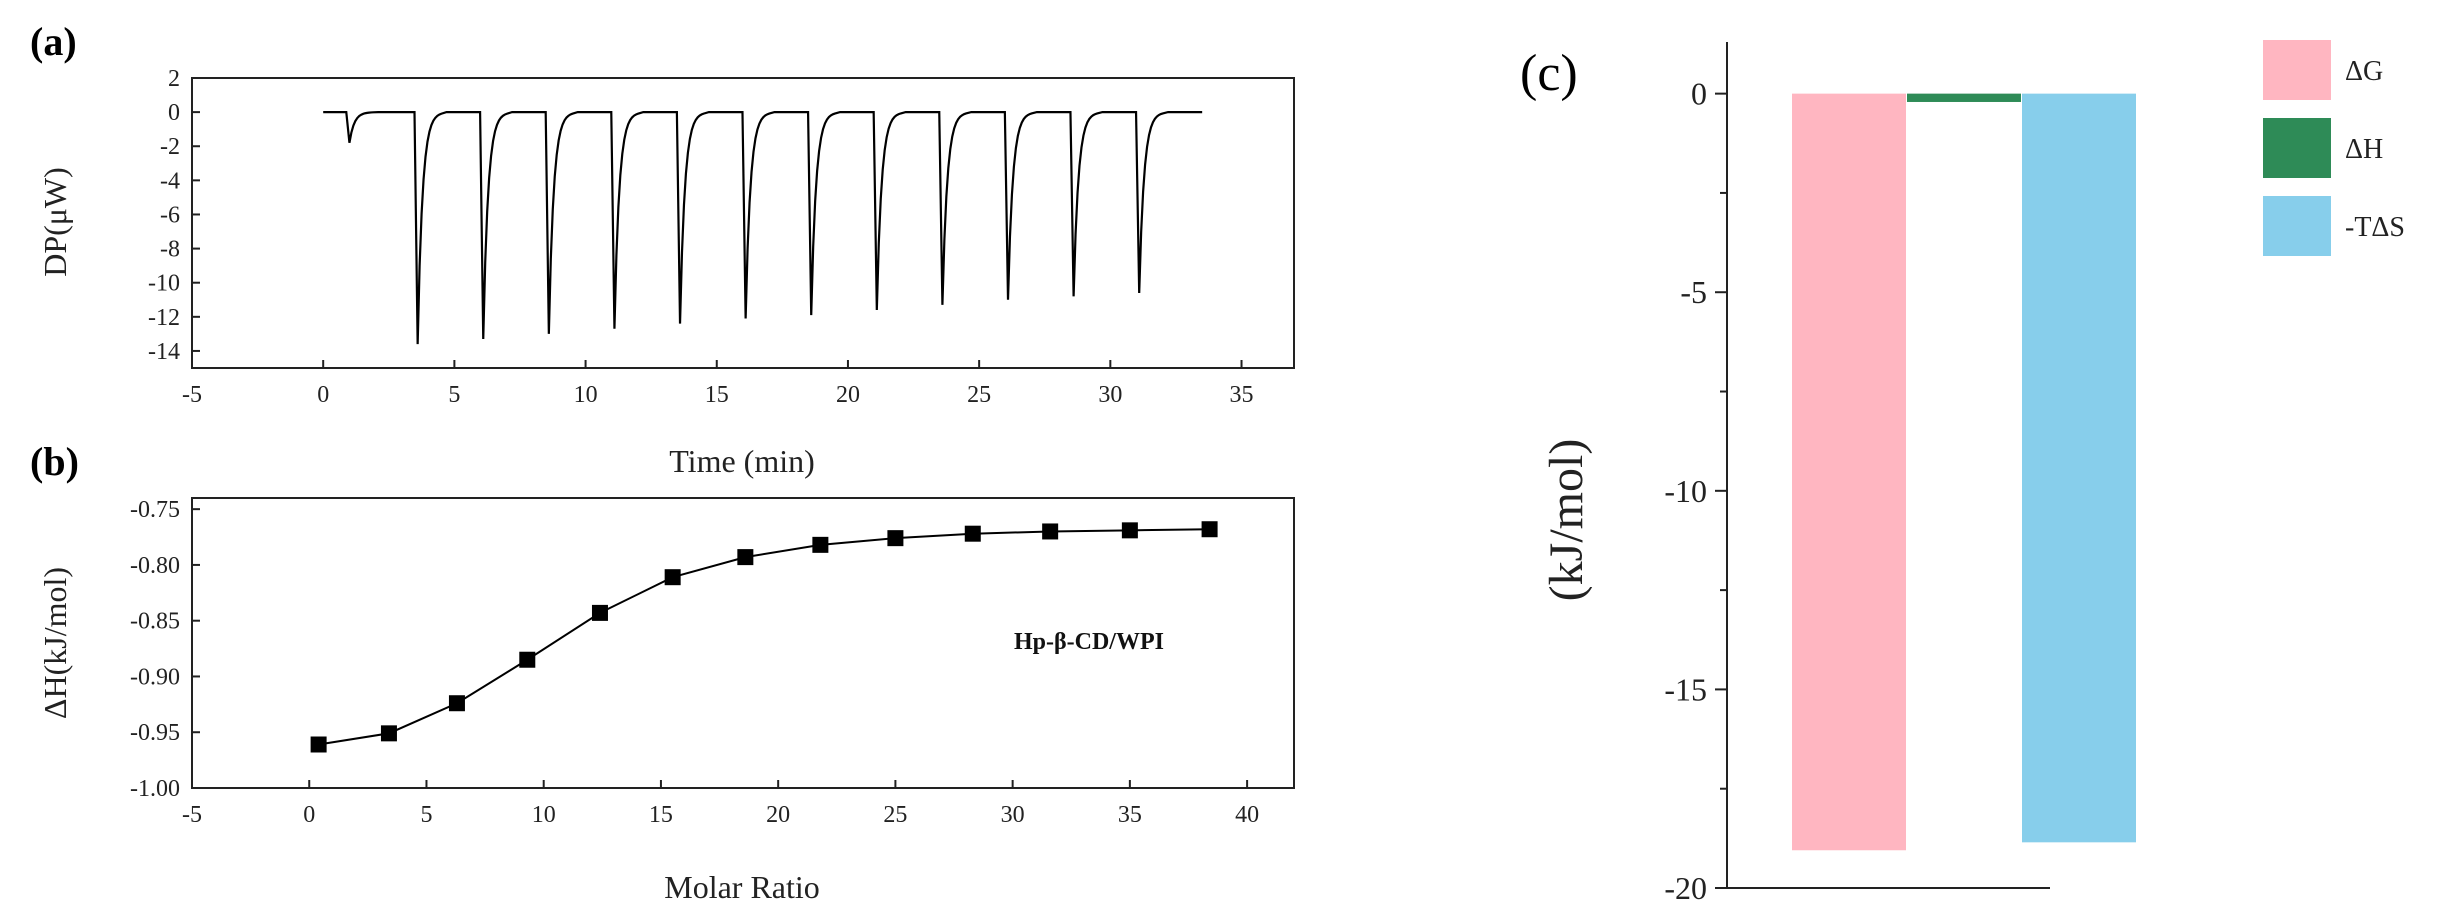 This screenshot has height=920, width=2453. What do you see at coordinates (848, 395) in the screenshot?
I see `panel-a-x-tick-label: 20` at bounding box center [848, 395].